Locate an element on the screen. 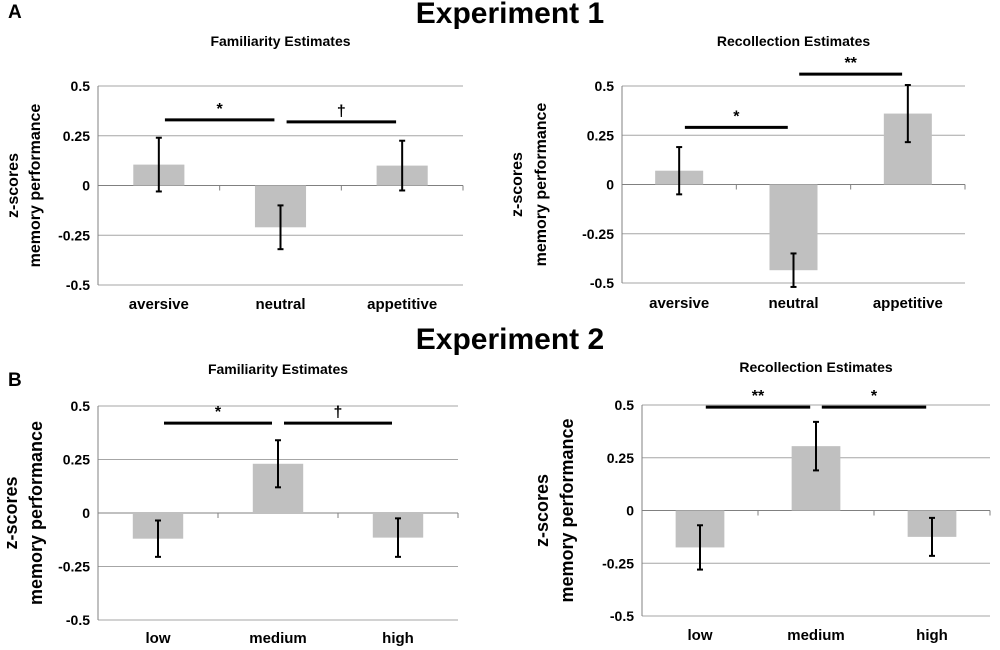  panel-letter-b: B is located at coordinates (15, 380).